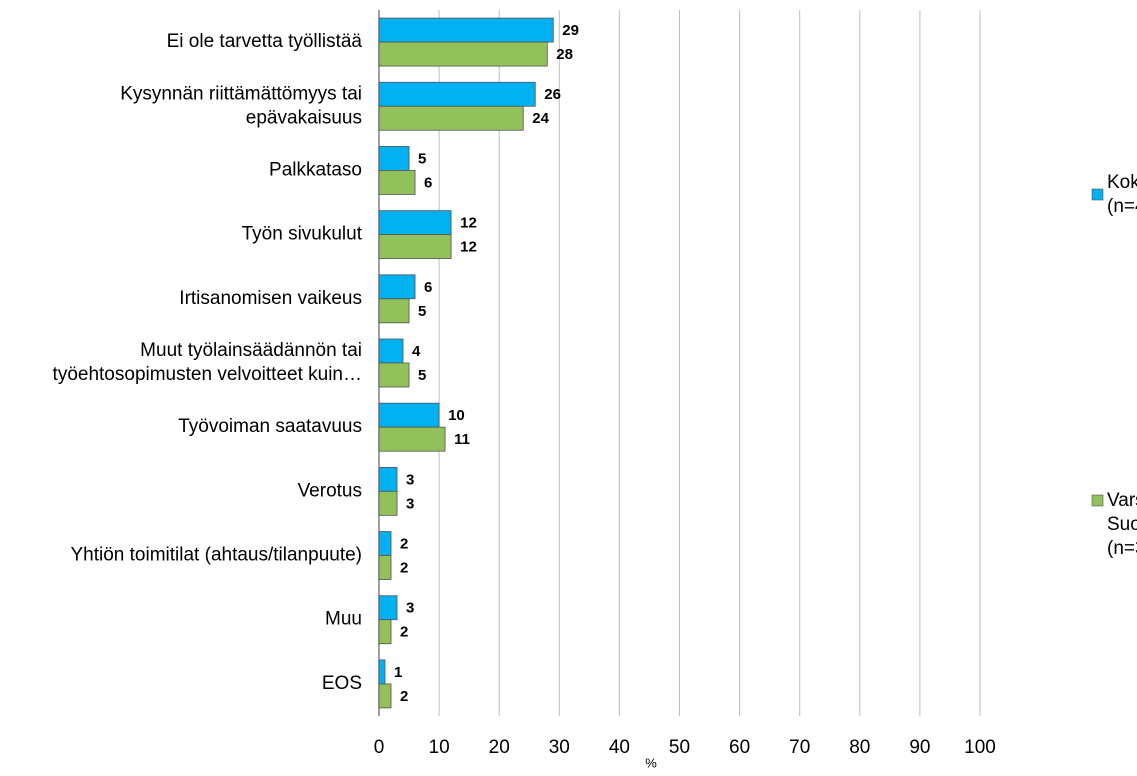 This screenshot has width=1137, height=776. Describe the element at coordinates (462, 439) in the screenshot. I see `value-label: 11` at that location.